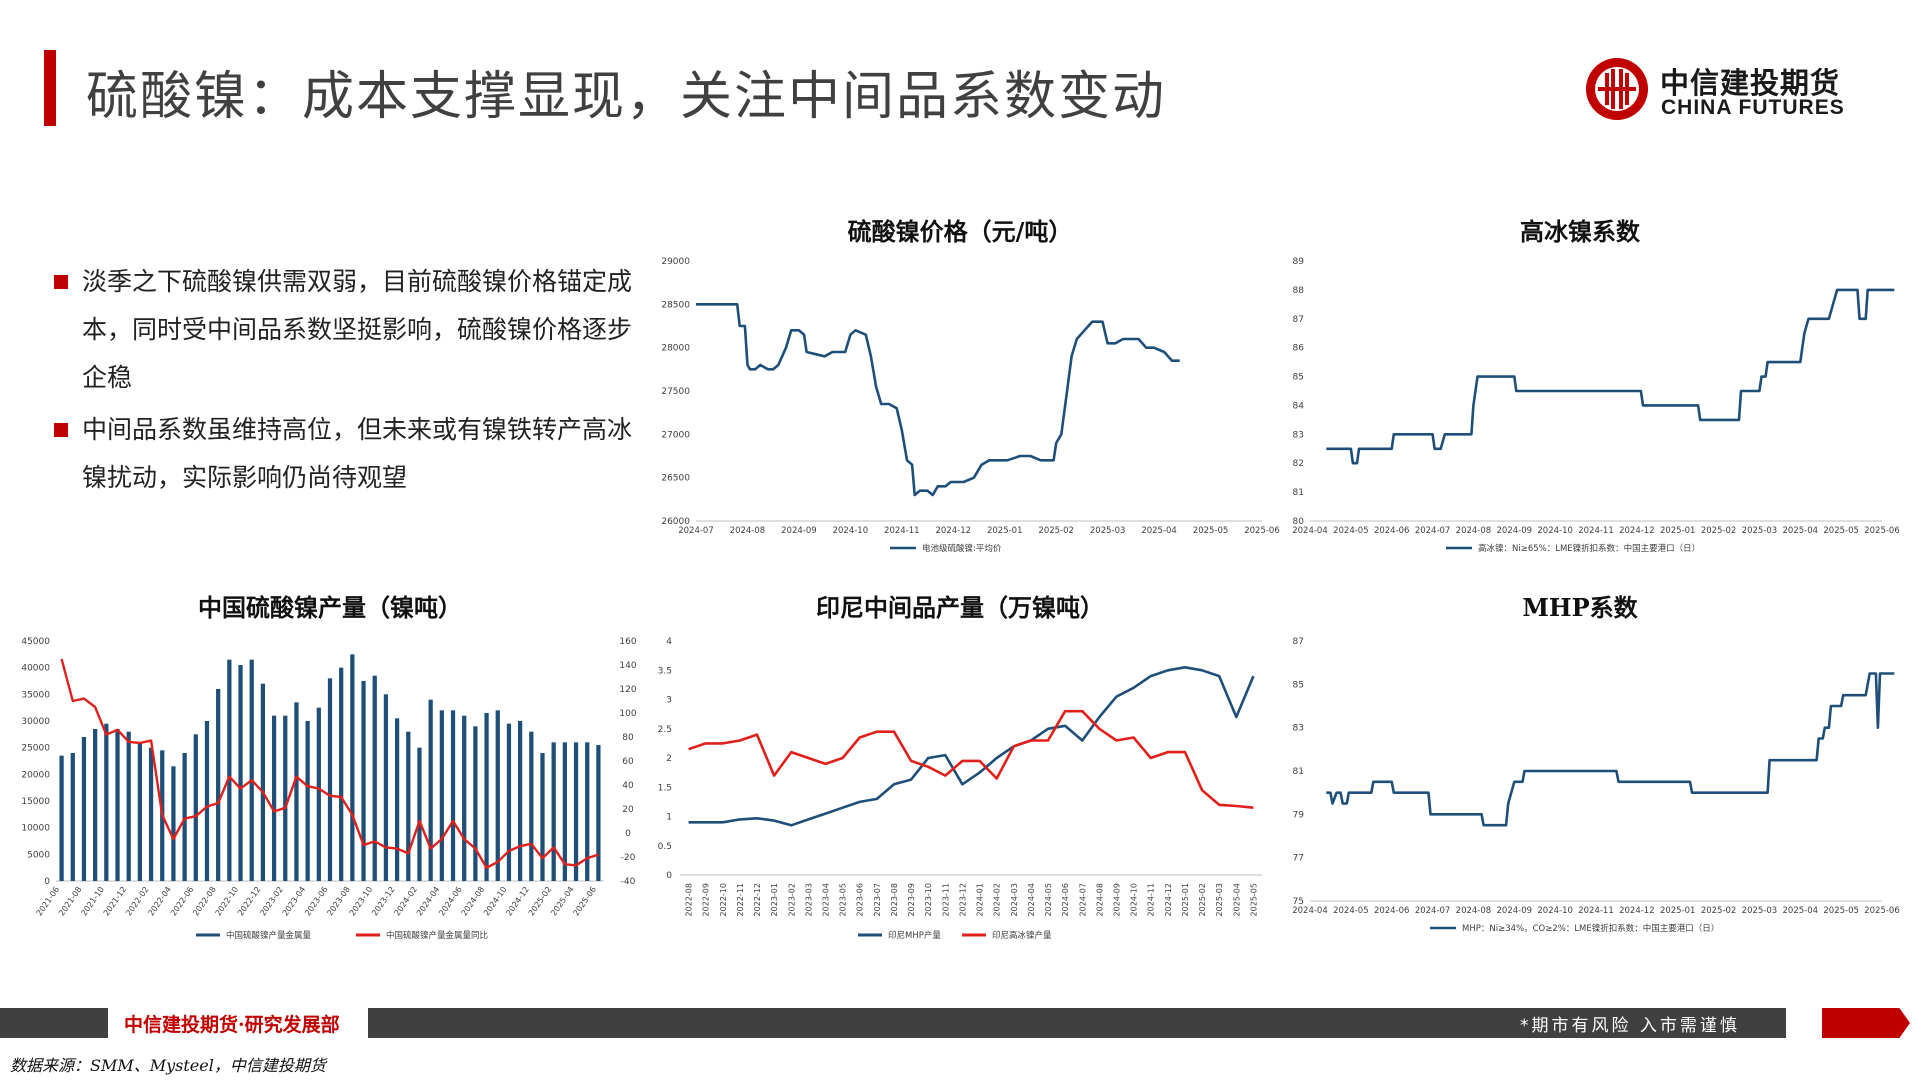  Describe the element at coordinates (980, 899) in the screenshot. I see `x-tick-label: 2024-01` at that location.